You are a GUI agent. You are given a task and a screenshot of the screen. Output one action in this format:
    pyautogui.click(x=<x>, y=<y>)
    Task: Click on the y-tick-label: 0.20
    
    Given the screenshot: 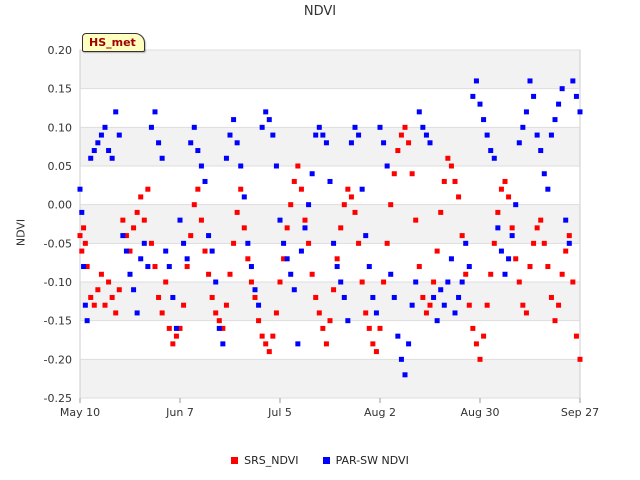 What is the action you would take?
    pyautogui.click(x=60, y=50)
    